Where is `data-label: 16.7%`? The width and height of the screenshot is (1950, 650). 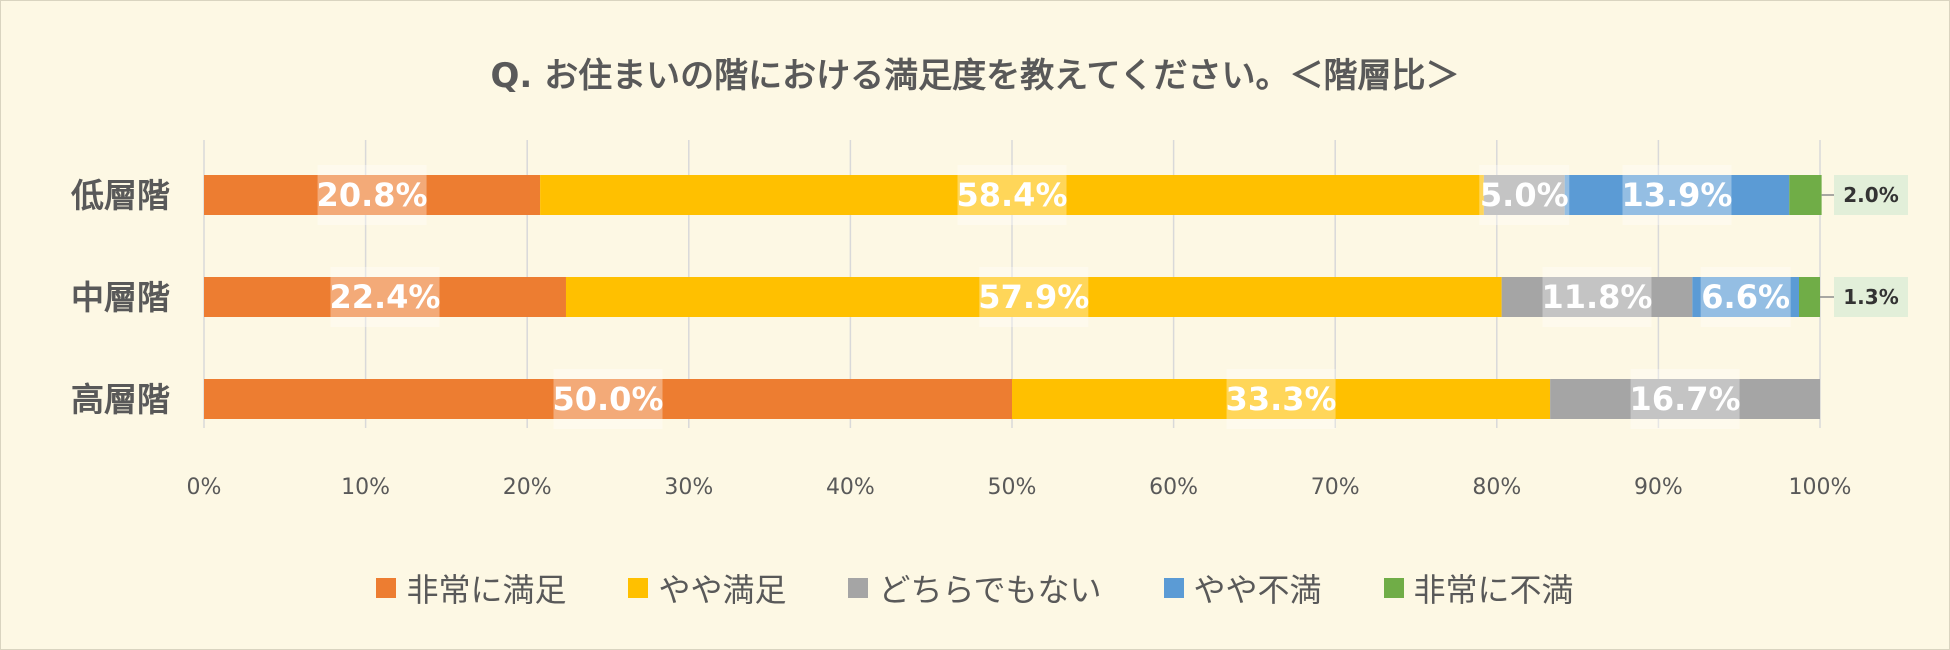
data-label: 16.7% is located at coordinates (1685, 399).